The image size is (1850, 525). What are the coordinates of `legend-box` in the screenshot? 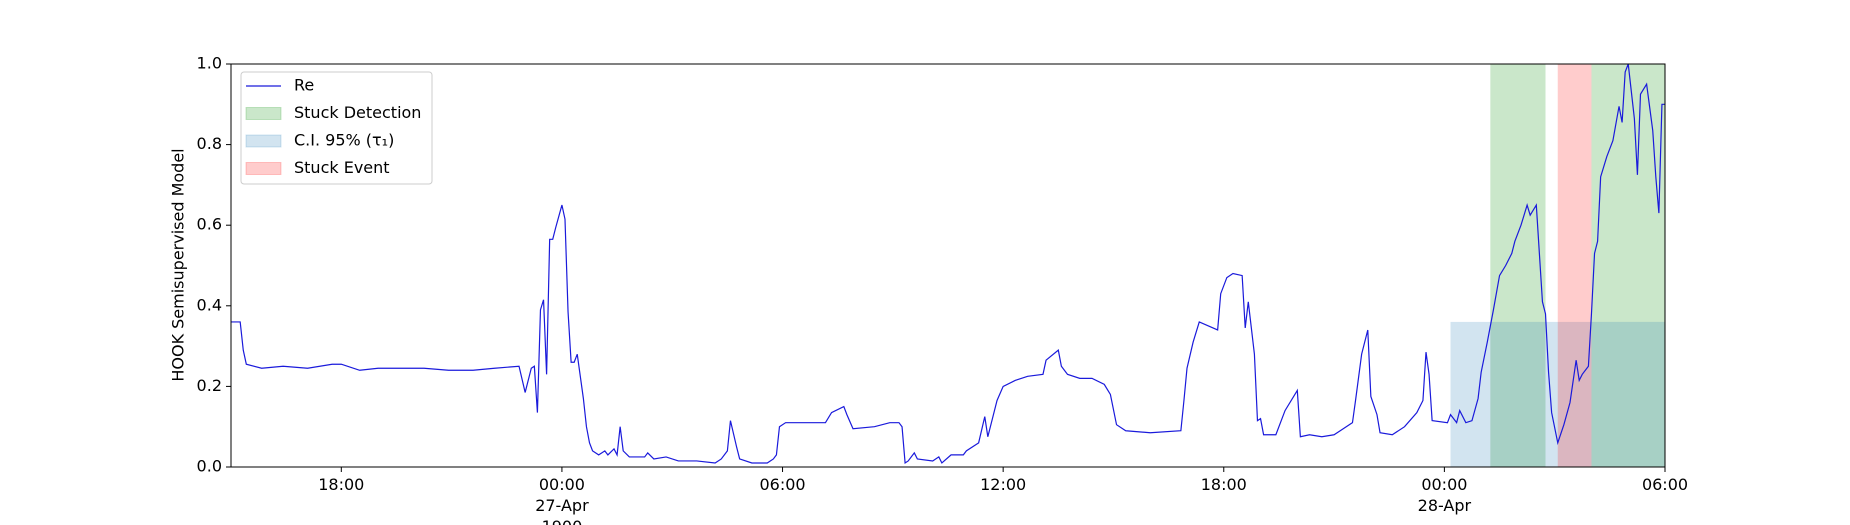 It's located at (336, 128).